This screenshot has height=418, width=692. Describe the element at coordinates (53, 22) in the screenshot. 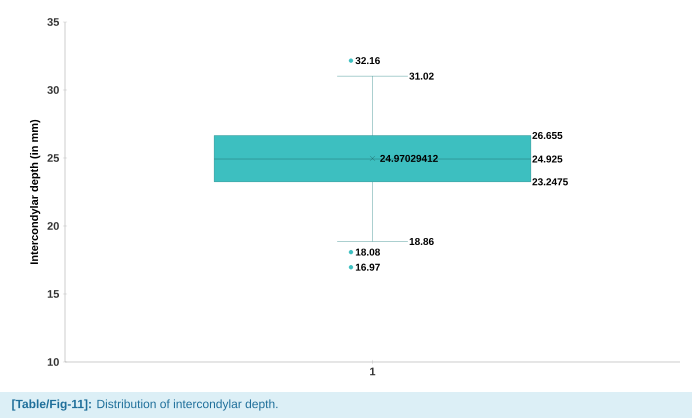

I see `y-tick-label: 35` at that location.